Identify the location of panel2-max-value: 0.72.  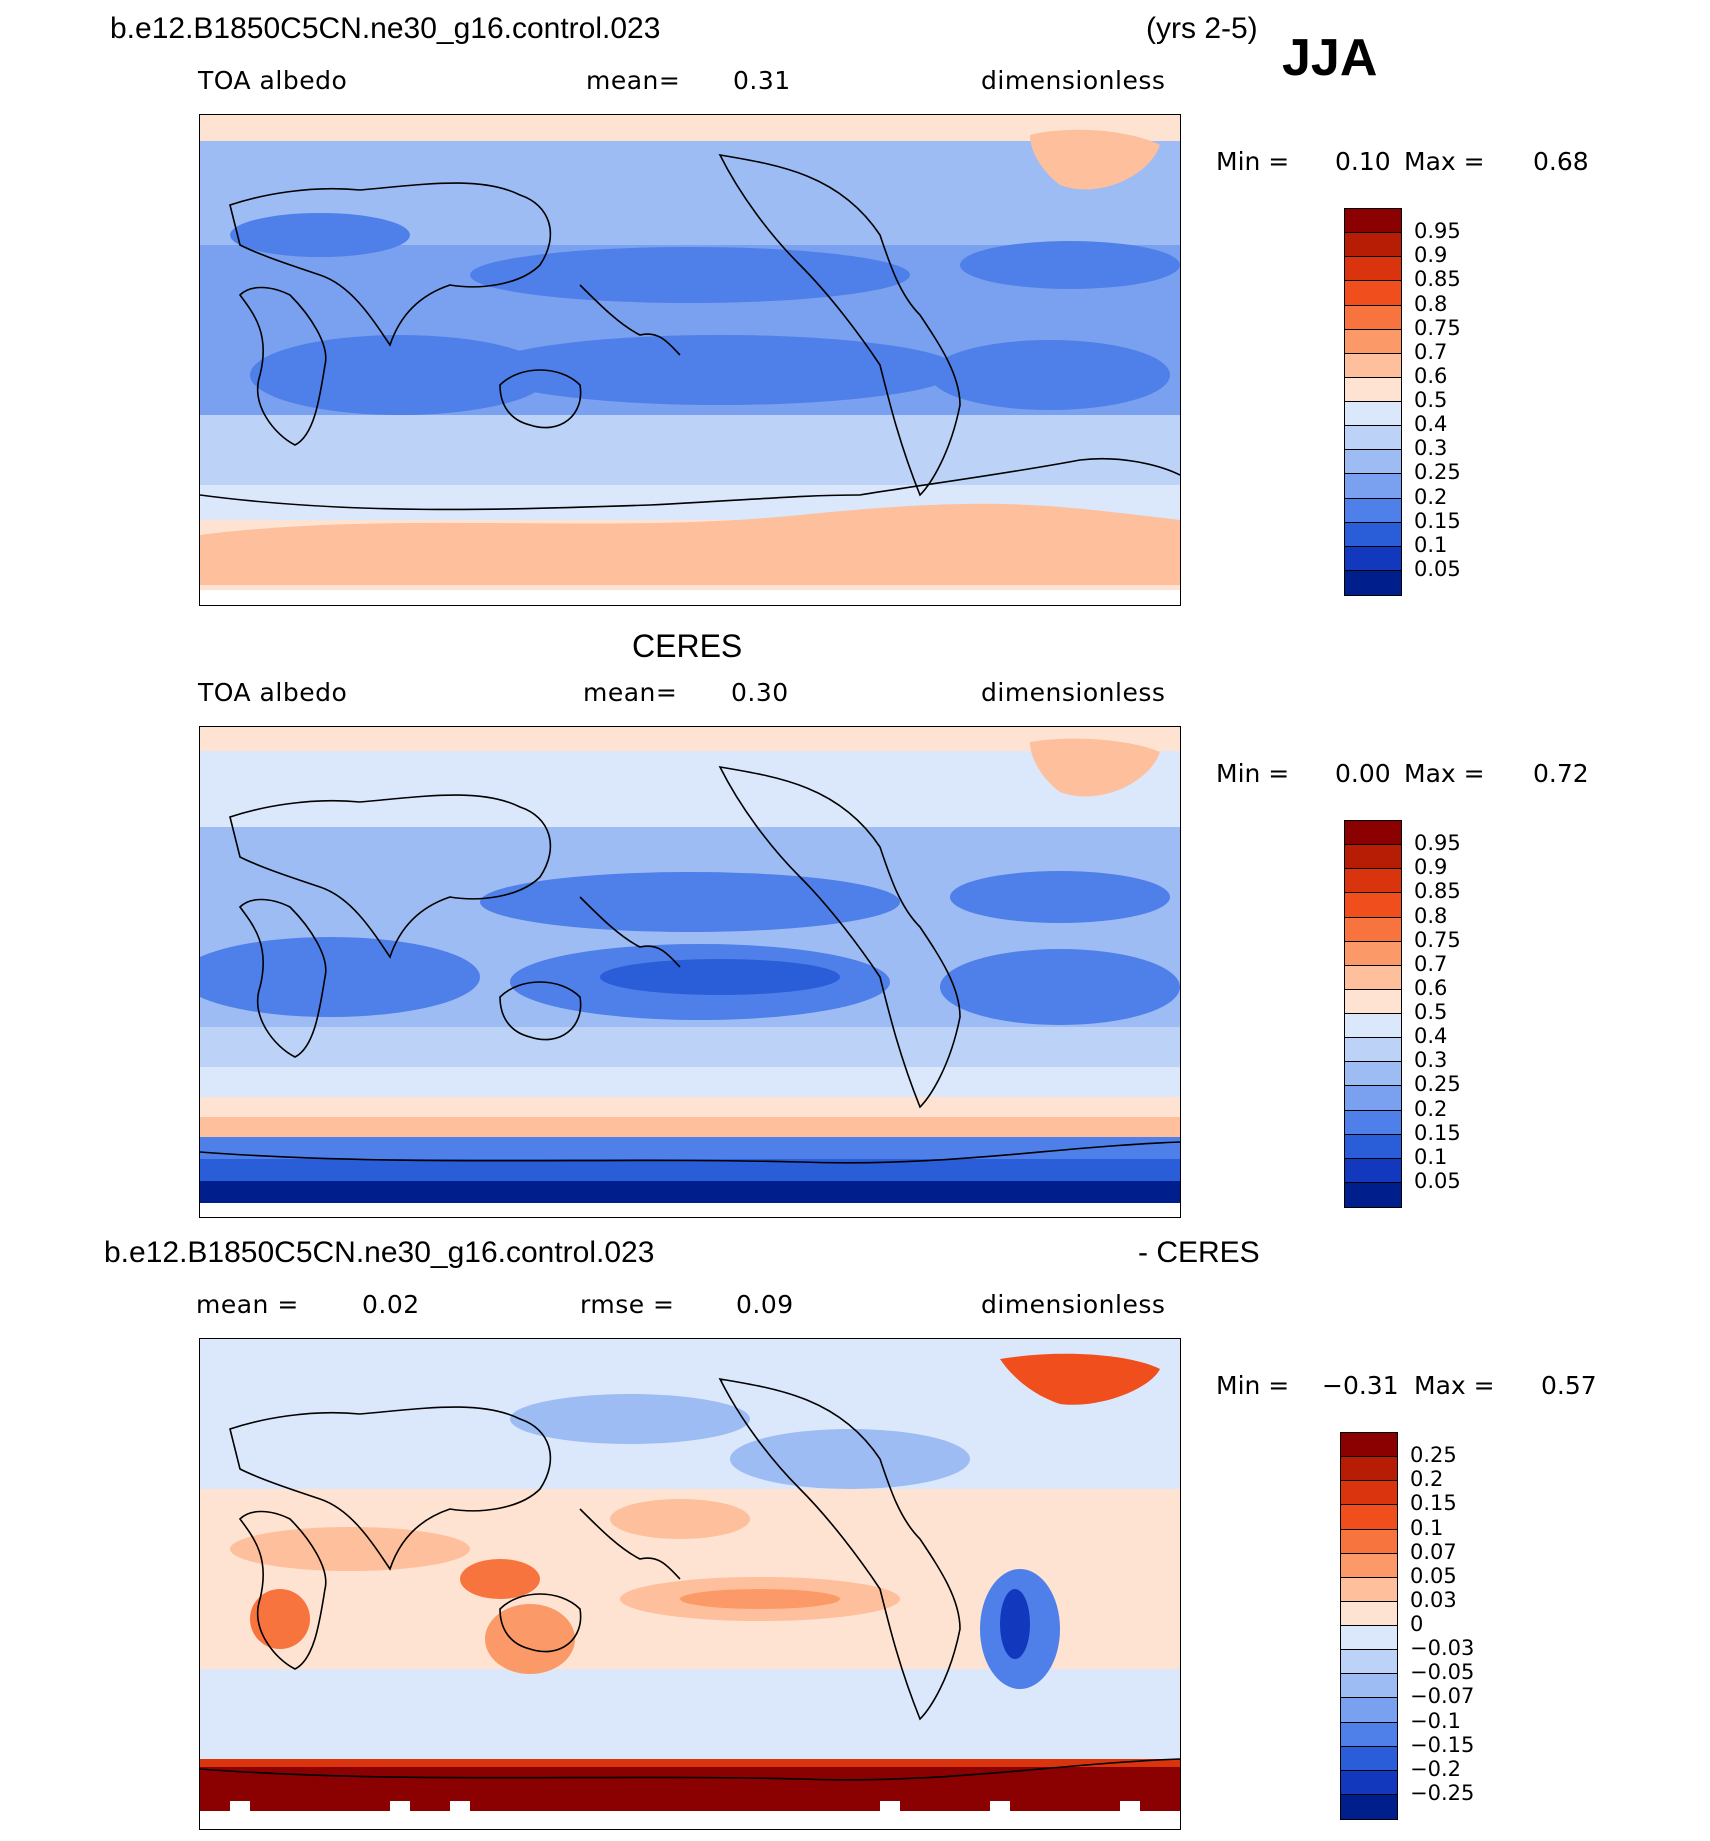
(1561, 773).